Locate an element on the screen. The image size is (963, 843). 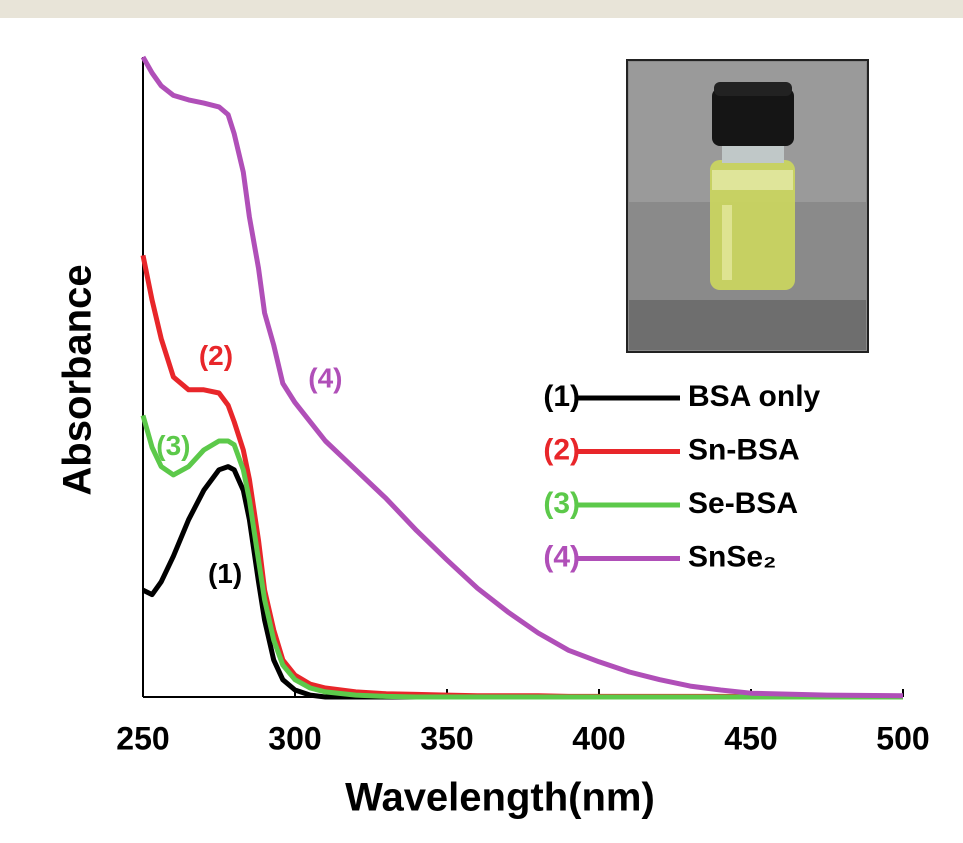
annotation: (3) is located at coordinates (173, 445).